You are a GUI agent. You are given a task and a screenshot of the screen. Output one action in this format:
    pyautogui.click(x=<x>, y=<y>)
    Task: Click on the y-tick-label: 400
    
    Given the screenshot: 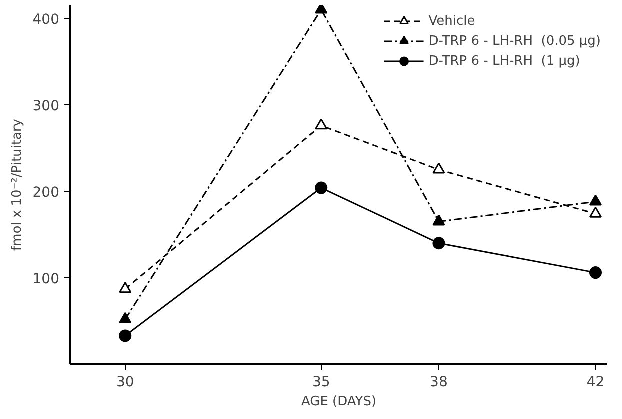 What is the action you would take?
    pyautogui.click(x=46, y=20)
    